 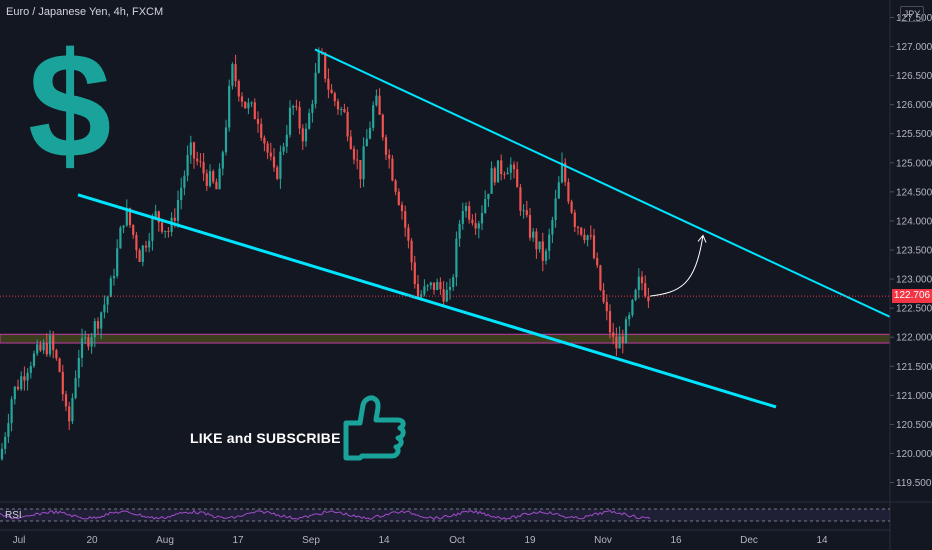 What do you see at coordinates (914, 338) in the screenshot?
I see `y-tick-label: 122.000` at bounding box center [914, 338].